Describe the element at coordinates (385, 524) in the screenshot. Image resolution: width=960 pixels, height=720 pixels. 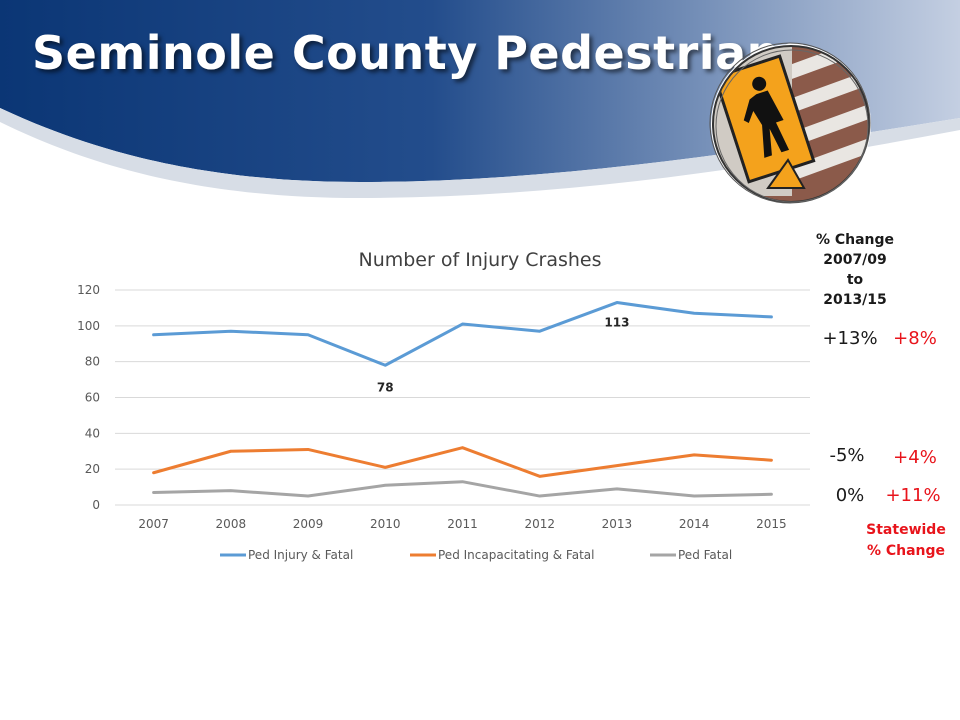
I see `x-tick-label: 2010` at that location.